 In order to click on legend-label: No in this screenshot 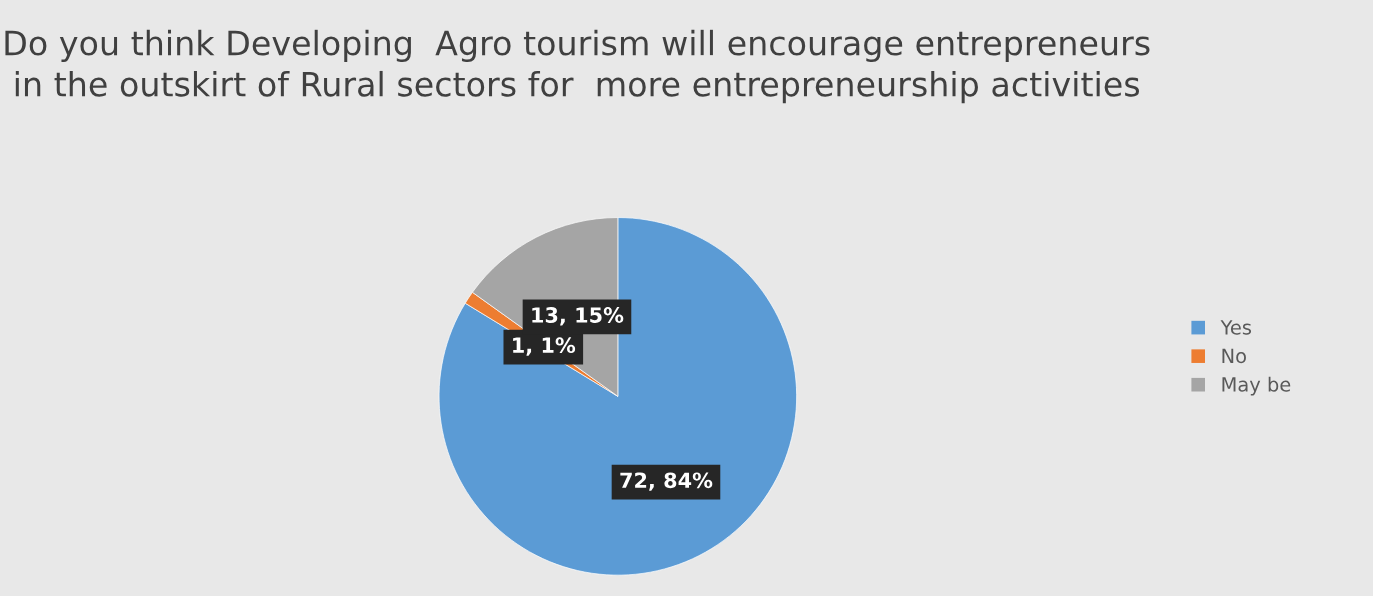, I will do `click(1234, 356)`.